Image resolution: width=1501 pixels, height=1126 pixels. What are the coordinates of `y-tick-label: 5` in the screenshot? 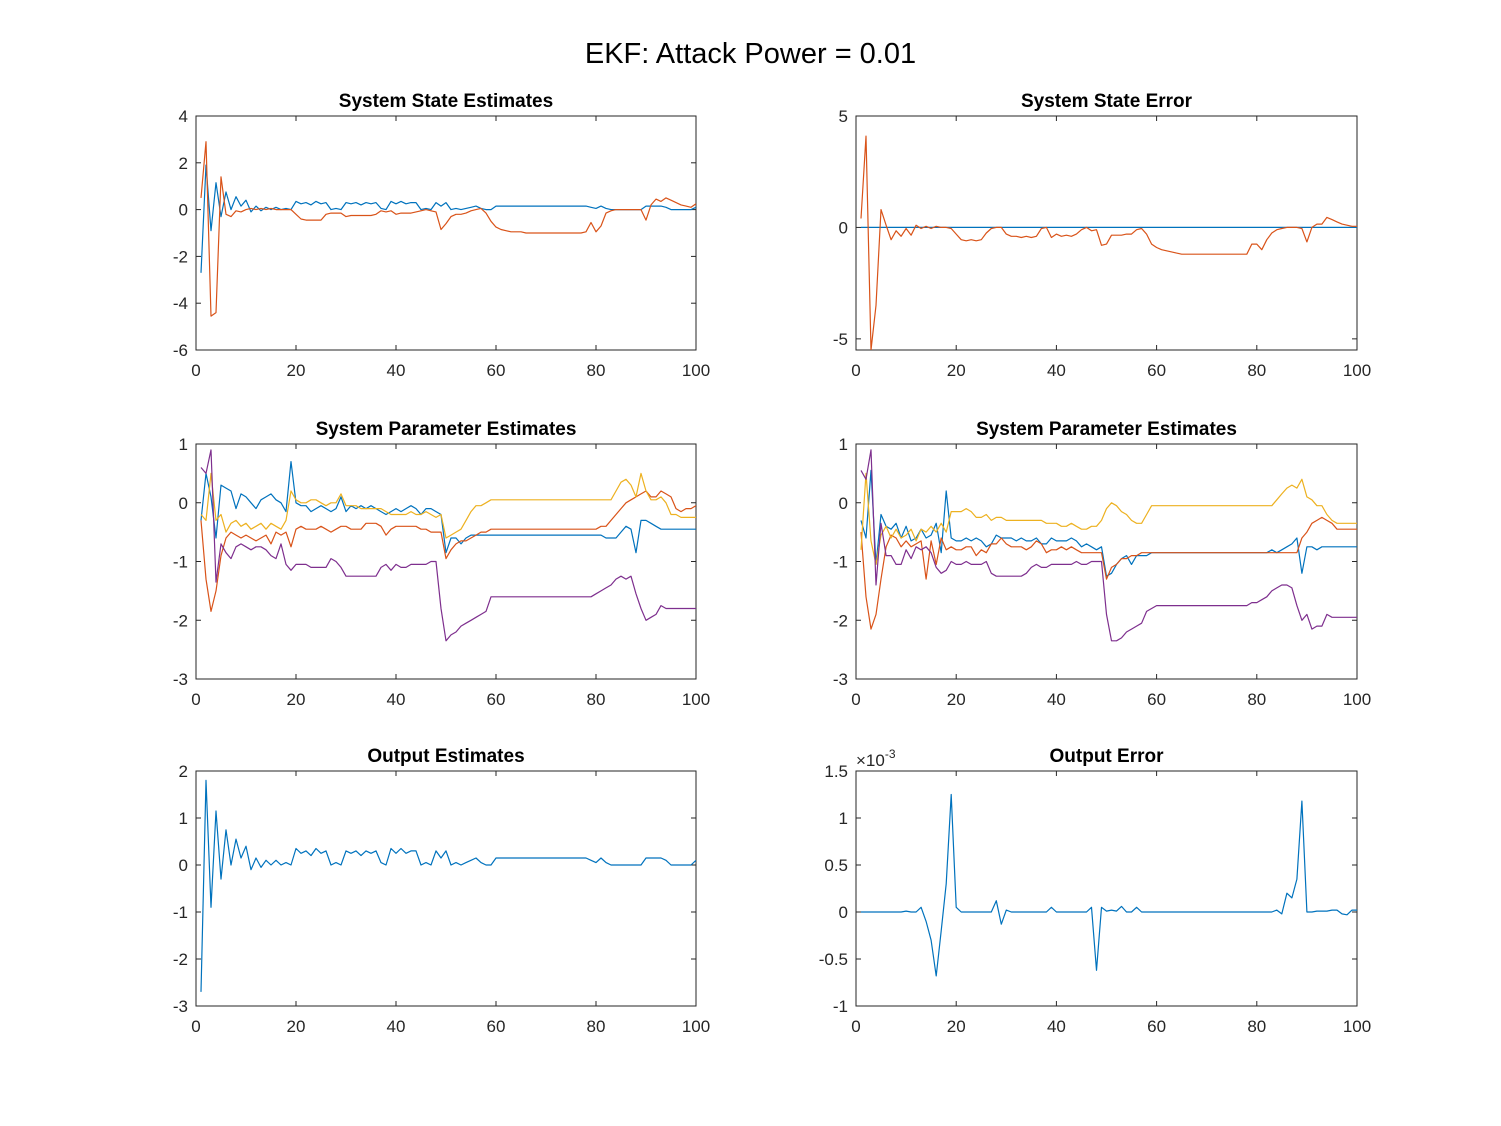 It's located at (843, 116).